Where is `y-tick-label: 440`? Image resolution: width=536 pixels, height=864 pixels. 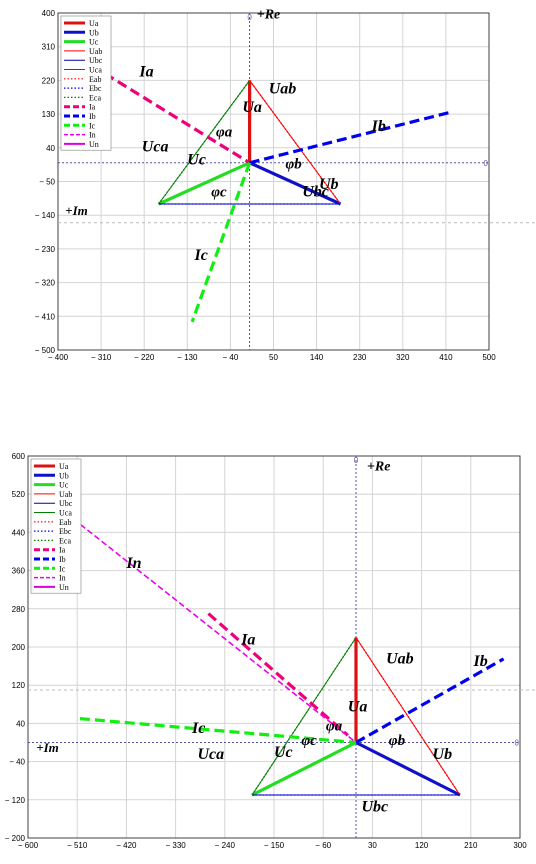
y-tick-label: 440 is located at coordinates (19, 532).